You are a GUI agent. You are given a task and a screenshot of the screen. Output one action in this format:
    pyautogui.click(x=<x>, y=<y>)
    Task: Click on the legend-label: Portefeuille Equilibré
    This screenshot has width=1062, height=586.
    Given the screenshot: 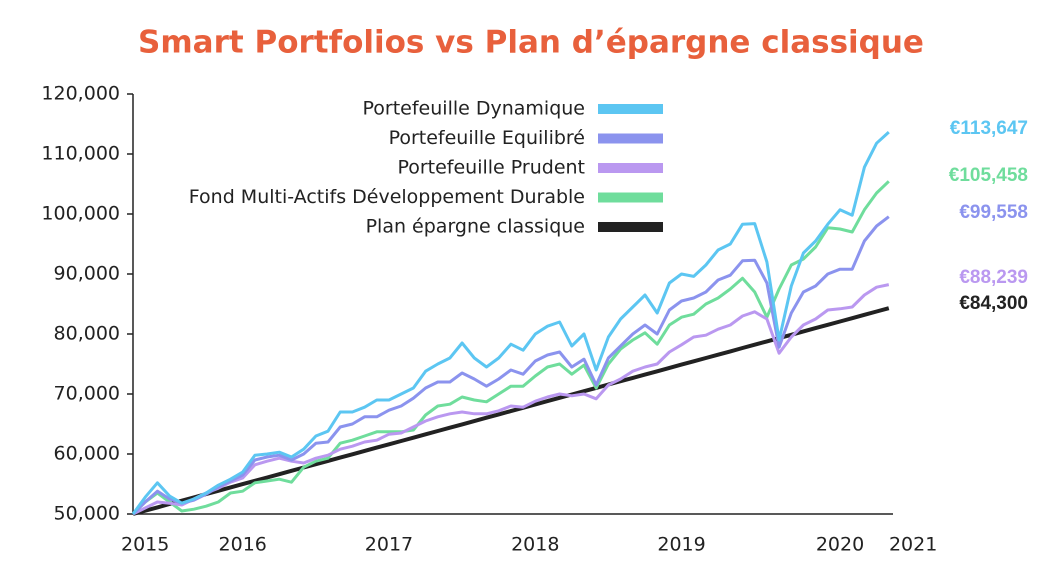 What is the action you would take?
    pyautogui.click(x=487, y=138)
    